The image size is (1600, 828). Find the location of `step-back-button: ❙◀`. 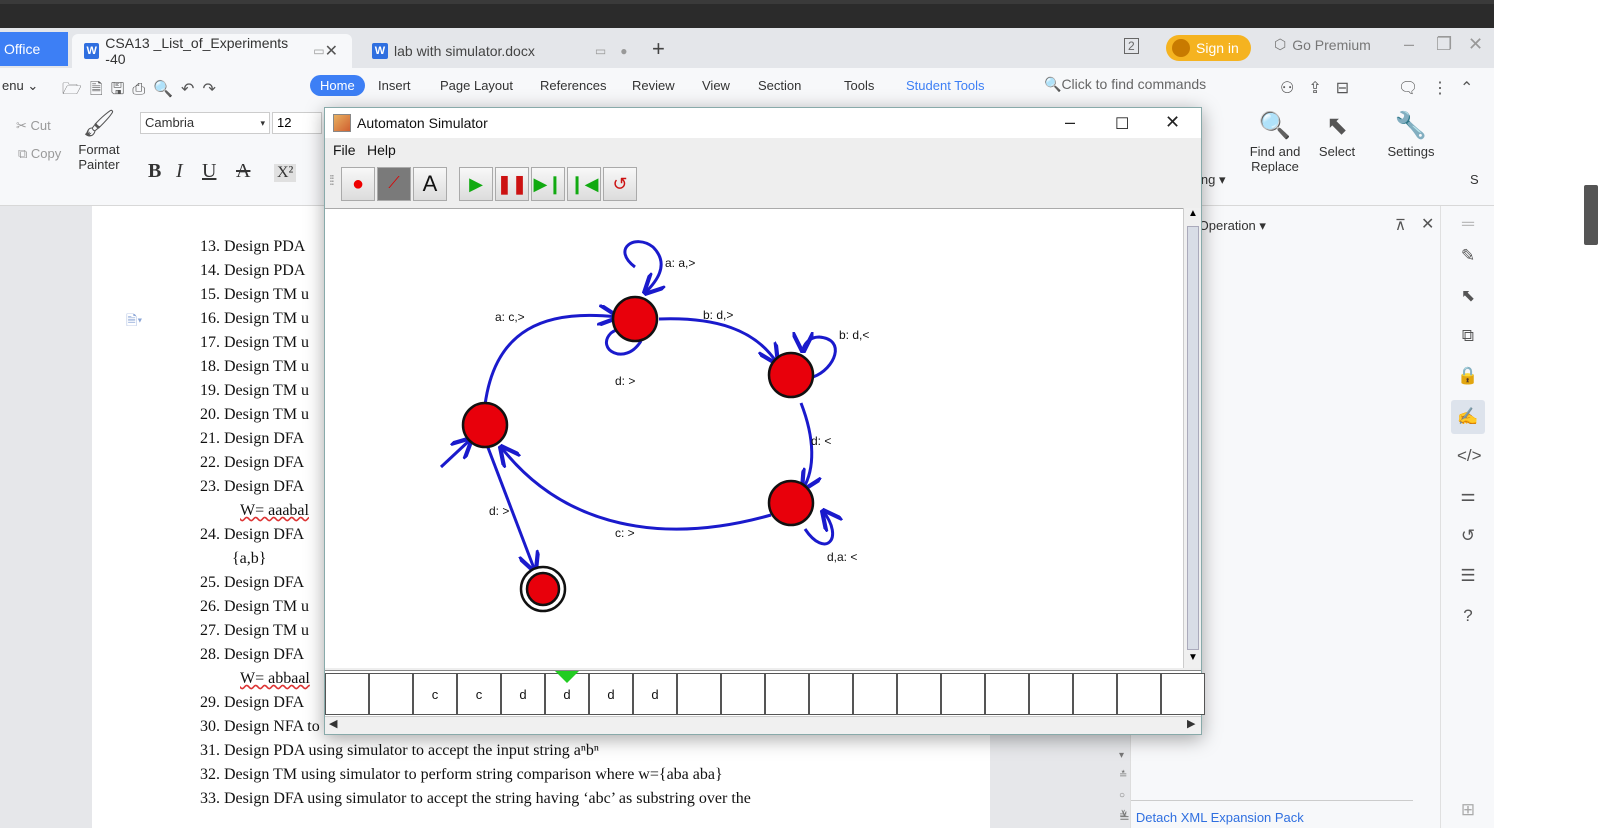

step-back-button: ❙◀ is located at coordinates (584, 184).